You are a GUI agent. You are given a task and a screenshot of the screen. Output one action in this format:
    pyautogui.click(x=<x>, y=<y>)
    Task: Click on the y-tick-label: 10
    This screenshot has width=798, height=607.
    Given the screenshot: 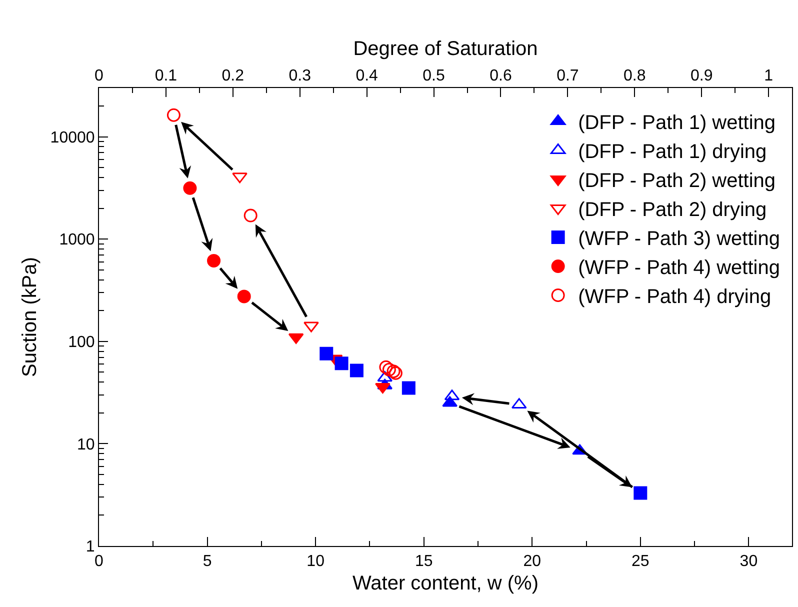 What is the action you would take?
    pyautogui.click(x=86, y=445)
    